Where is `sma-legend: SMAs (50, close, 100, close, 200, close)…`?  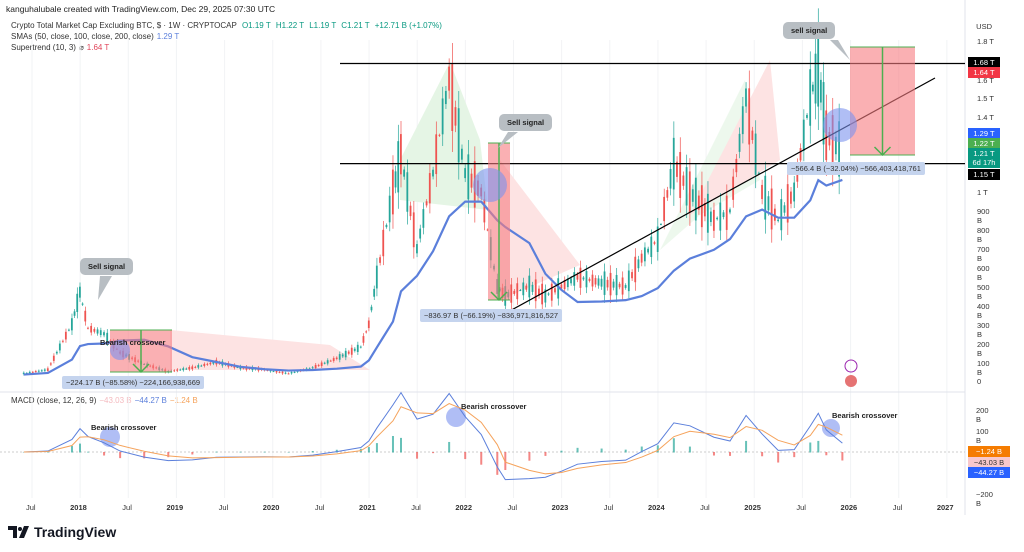
sma-legend: SMAs (50, close, 100, close, 200, close)… is located at coordinates (95, 36).